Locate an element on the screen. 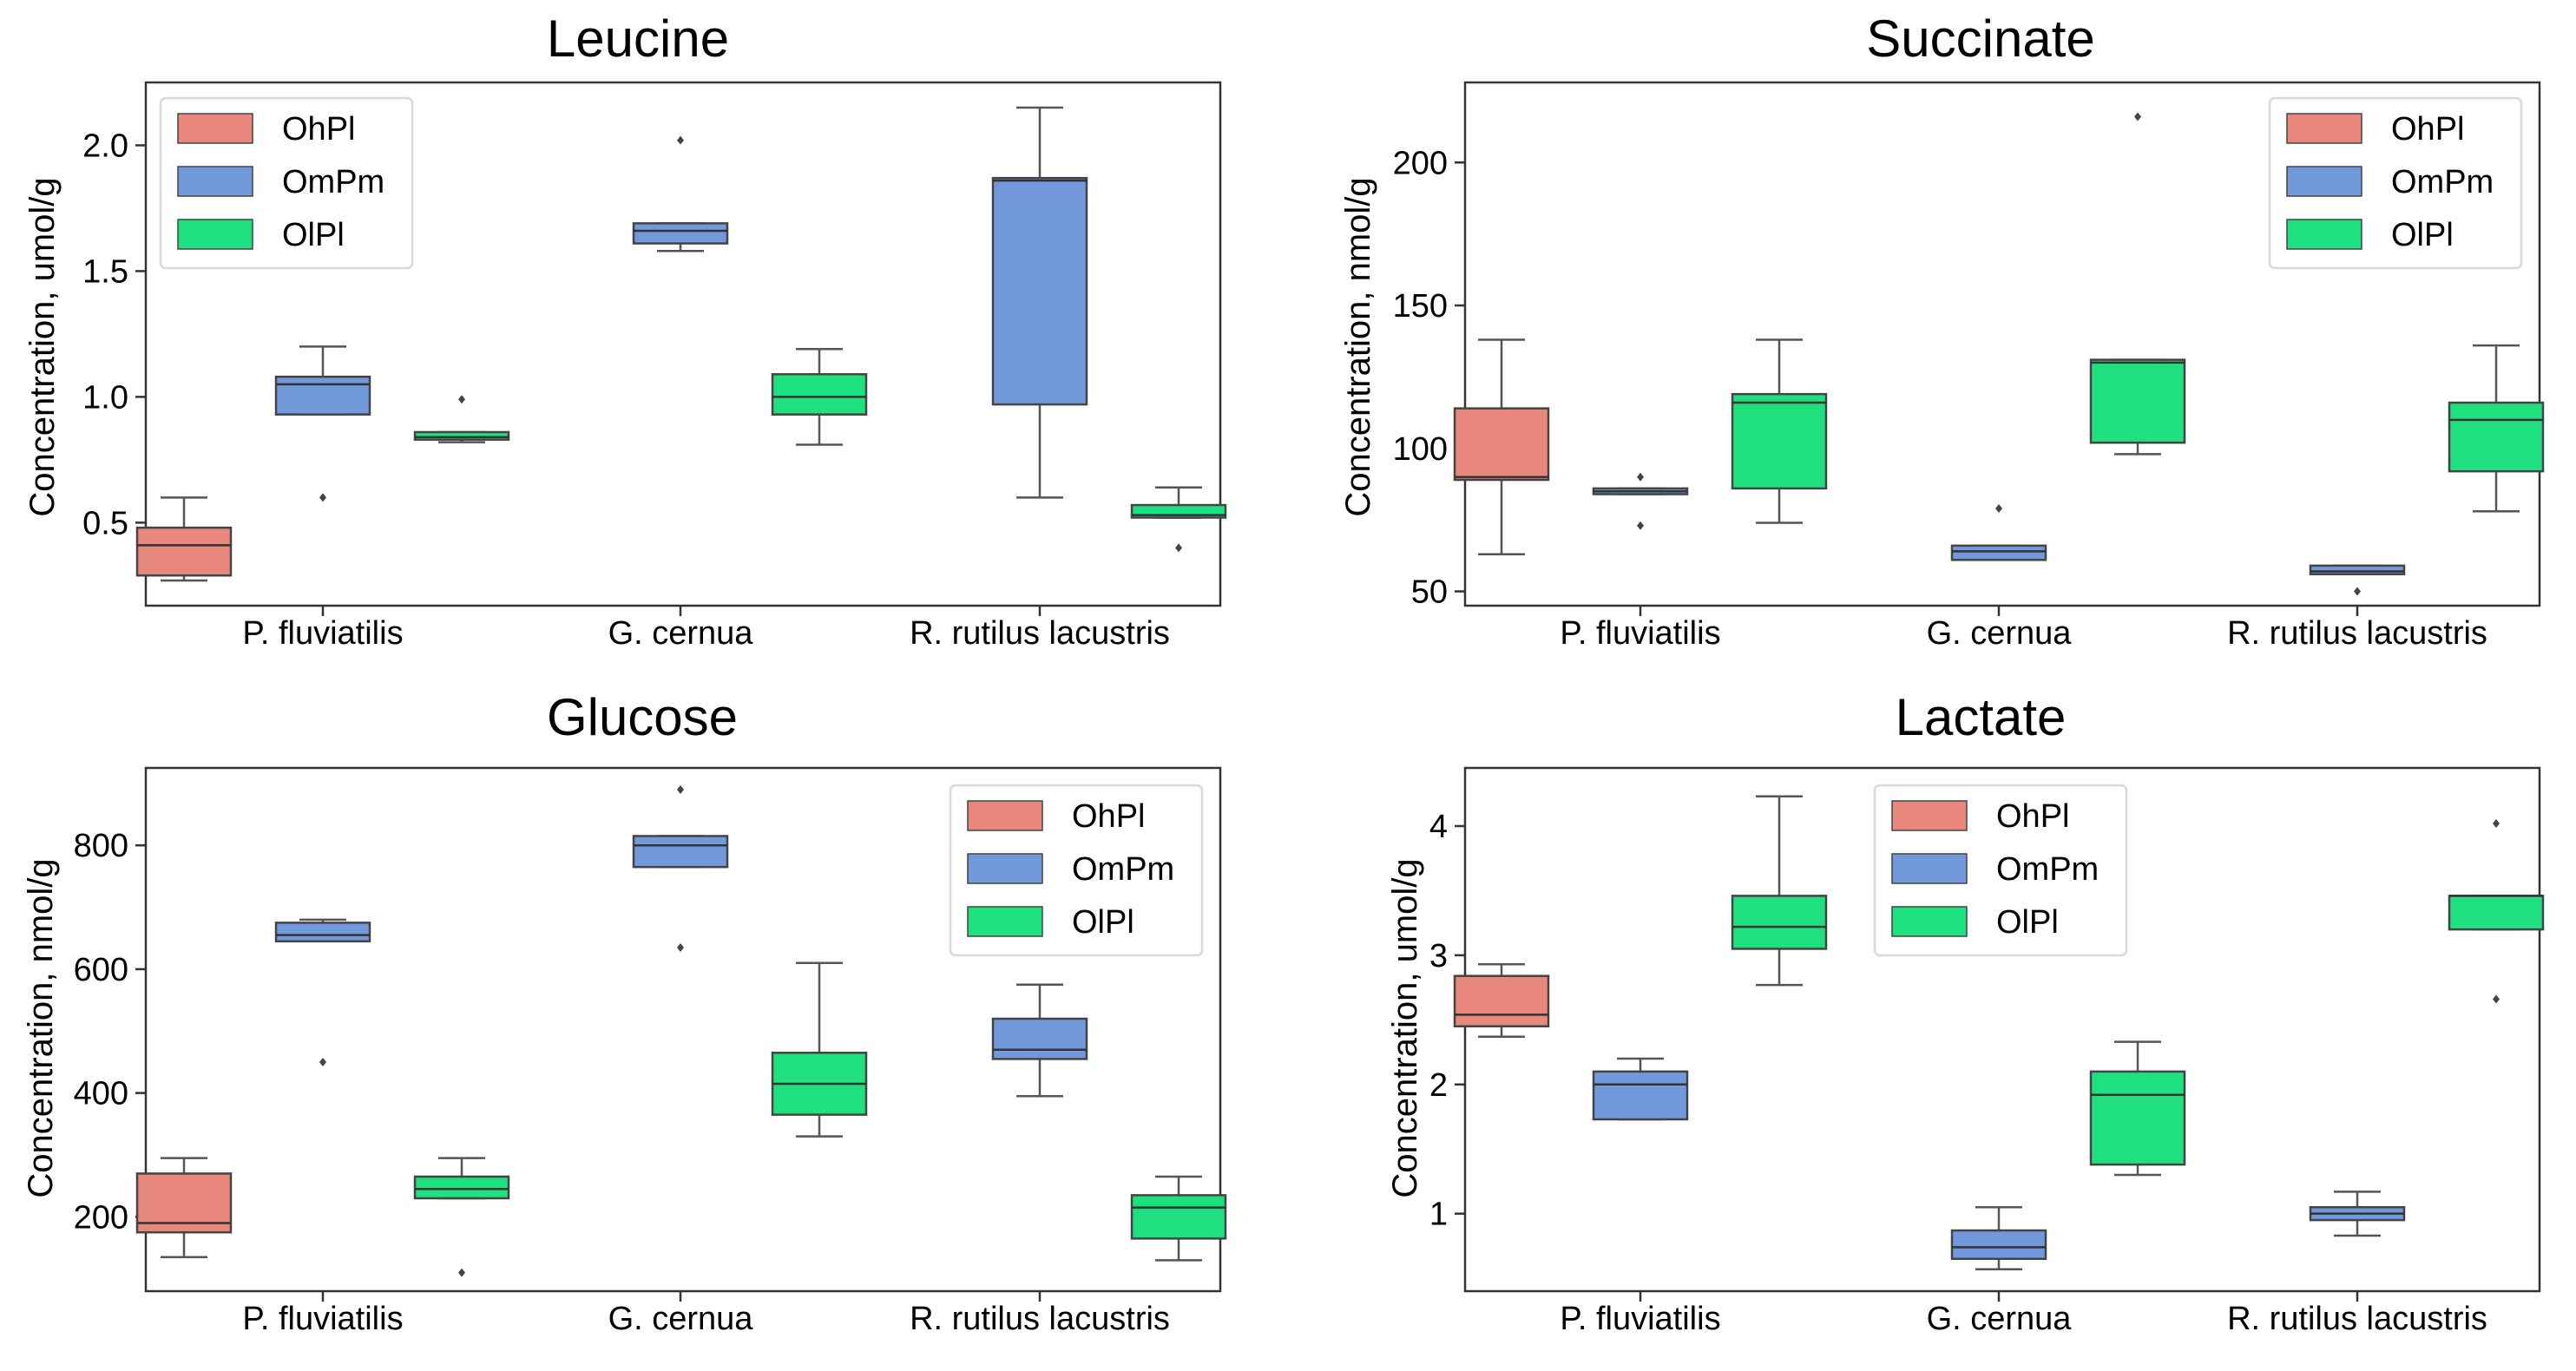 The image size is (2576, 1371). y-tick-label: 50 is located at coordinates (1429, 592).